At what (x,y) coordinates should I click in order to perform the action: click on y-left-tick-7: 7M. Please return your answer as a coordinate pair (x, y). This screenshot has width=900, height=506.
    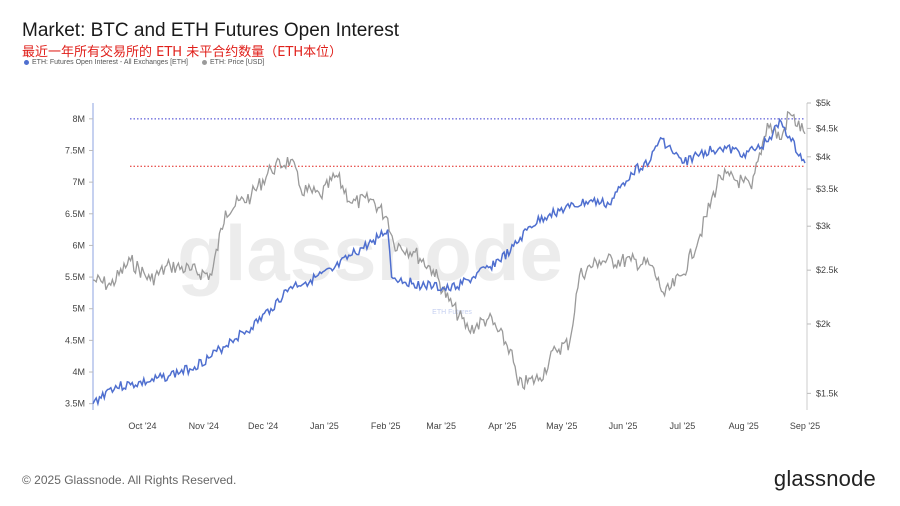
    Looking at the image, I should click on (78, 182).